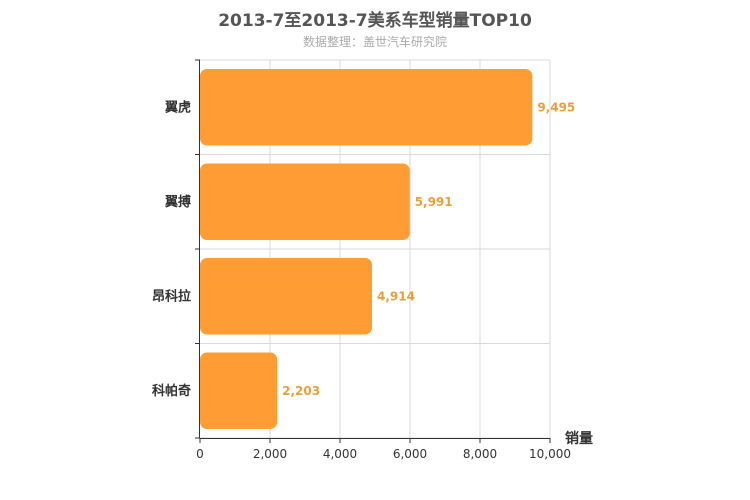  What do you see at coordinates (550, 454) in the screenshot?
I see `x-tick-label: 10,000` at bounding box center [550, 454].